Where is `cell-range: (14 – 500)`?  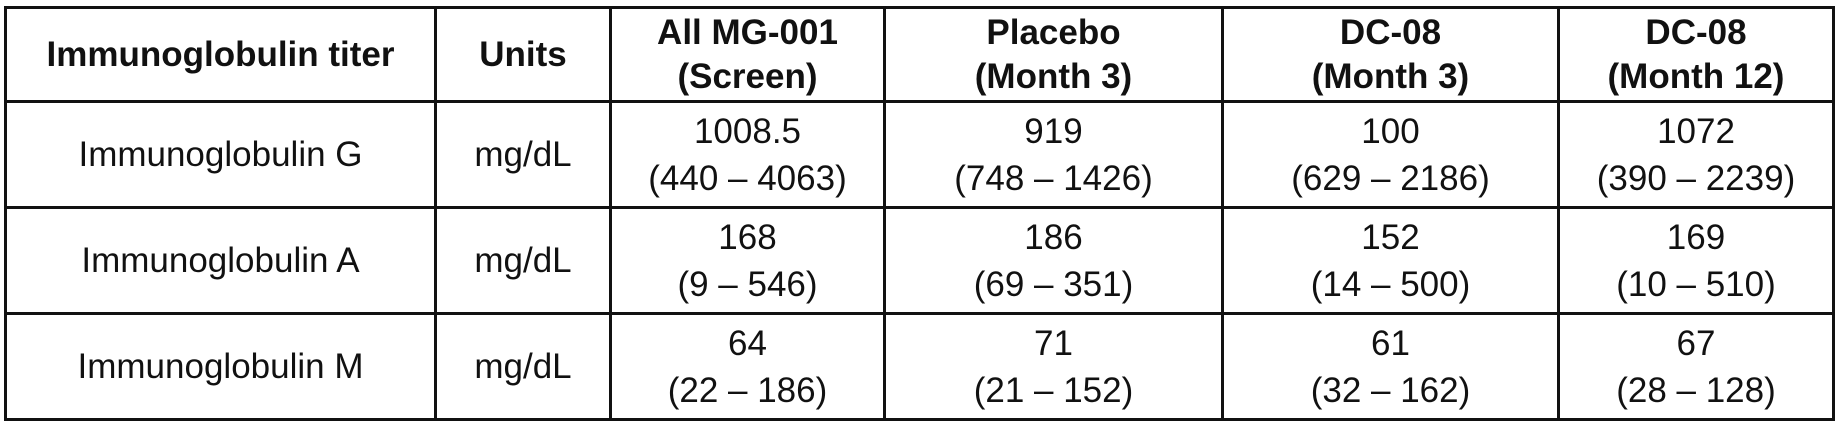 cell-range: (14 – 500) is located at coordinates (1390, 284).